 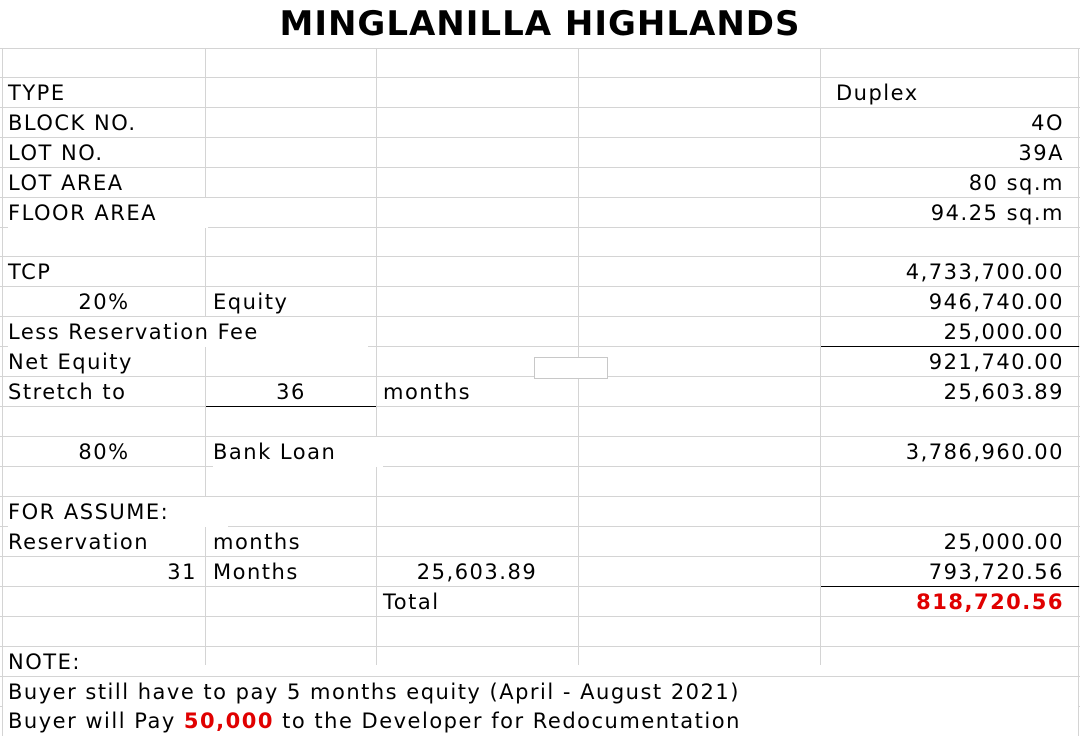 I want to click on lot-value: 39A, so click(x=1041, y=153).